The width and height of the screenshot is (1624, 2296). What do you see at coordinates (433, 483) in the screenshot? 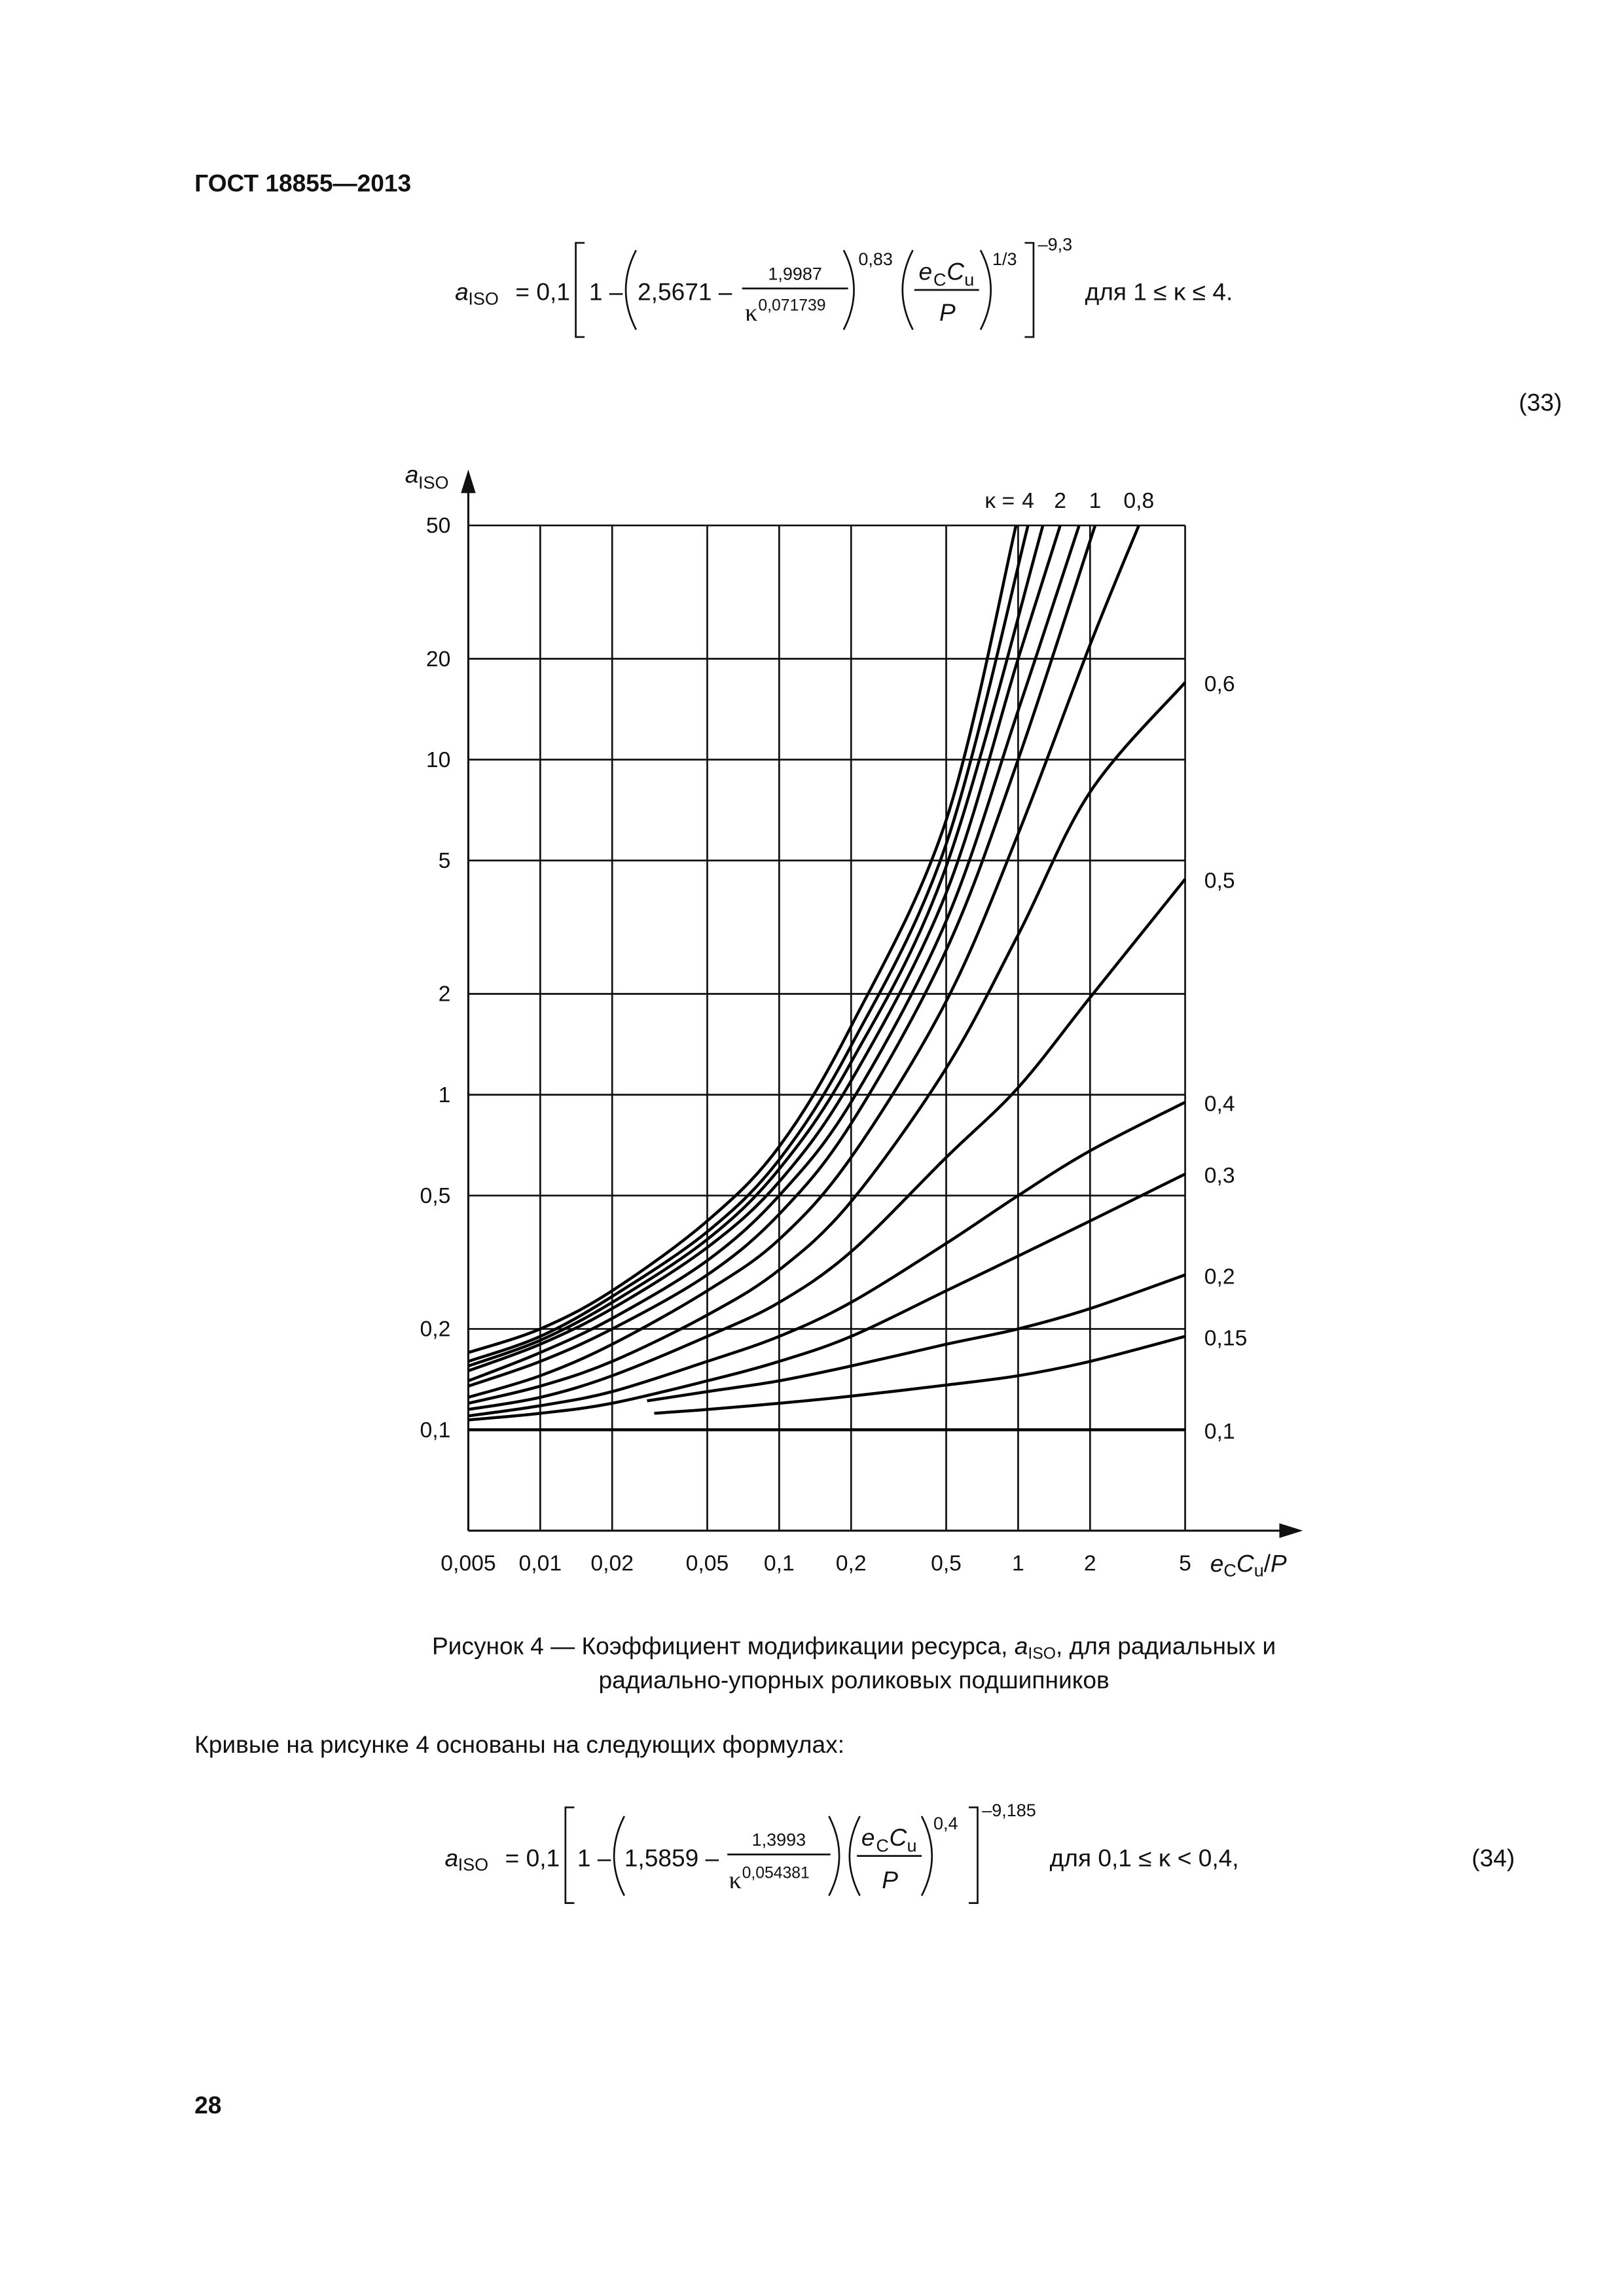
I see `y-label-sub: ISO` at bounding box center [433, 483].